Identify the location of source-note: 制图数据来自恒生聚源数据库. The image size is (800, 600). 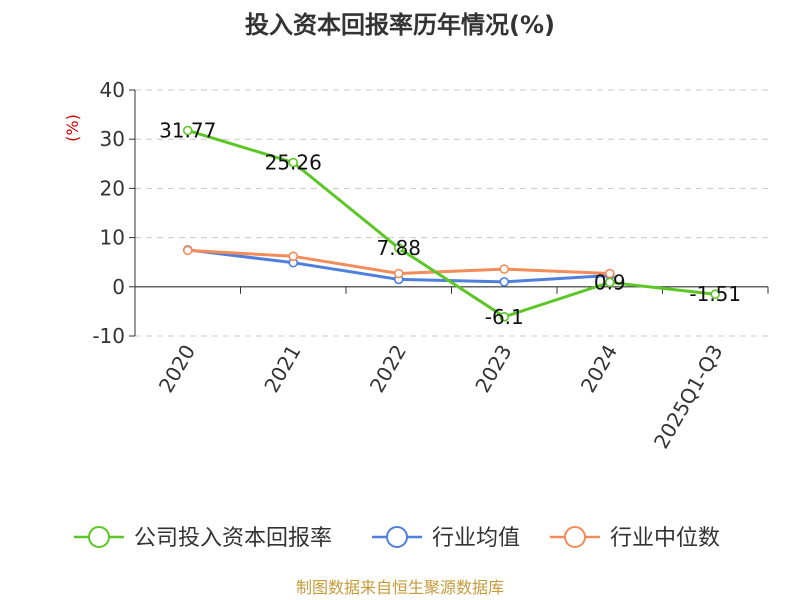
(400, 587).